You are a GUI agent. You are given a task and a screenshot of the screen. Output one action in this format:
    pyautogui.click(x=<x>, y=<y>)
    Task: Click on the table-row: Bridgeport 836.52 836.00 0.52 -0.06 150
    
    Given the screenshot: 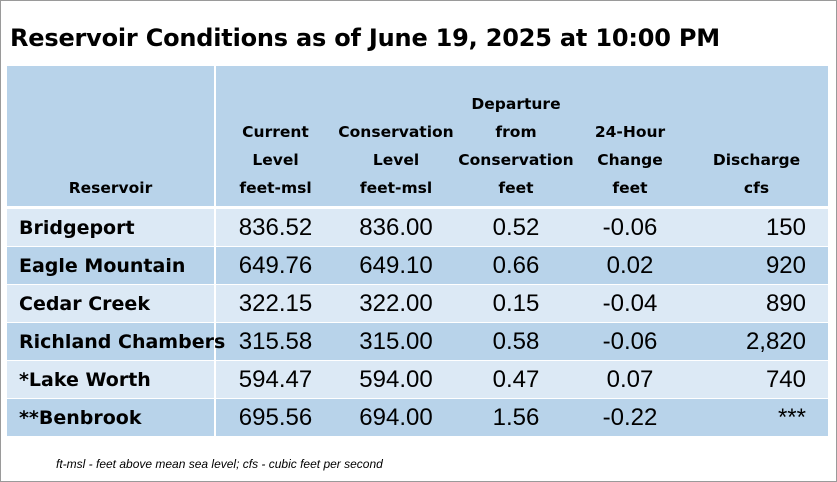 What is the action you would take?
    pyautogui.click(x=417, y=227)
    